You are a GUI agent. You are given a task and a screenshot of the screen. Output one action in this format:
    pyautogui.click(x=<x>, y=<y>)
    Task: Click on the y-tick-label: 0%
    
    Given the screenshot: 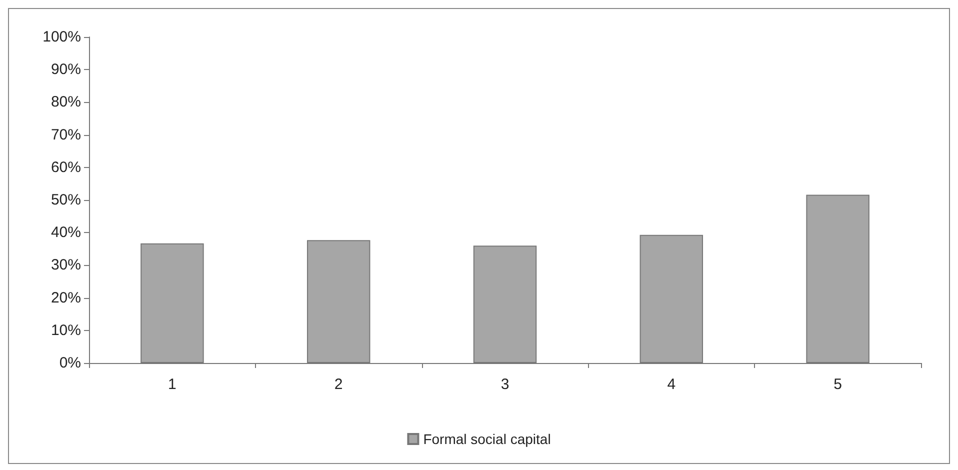 What is the action you would take?
    pyautogui.click(x=70, y=363)
    